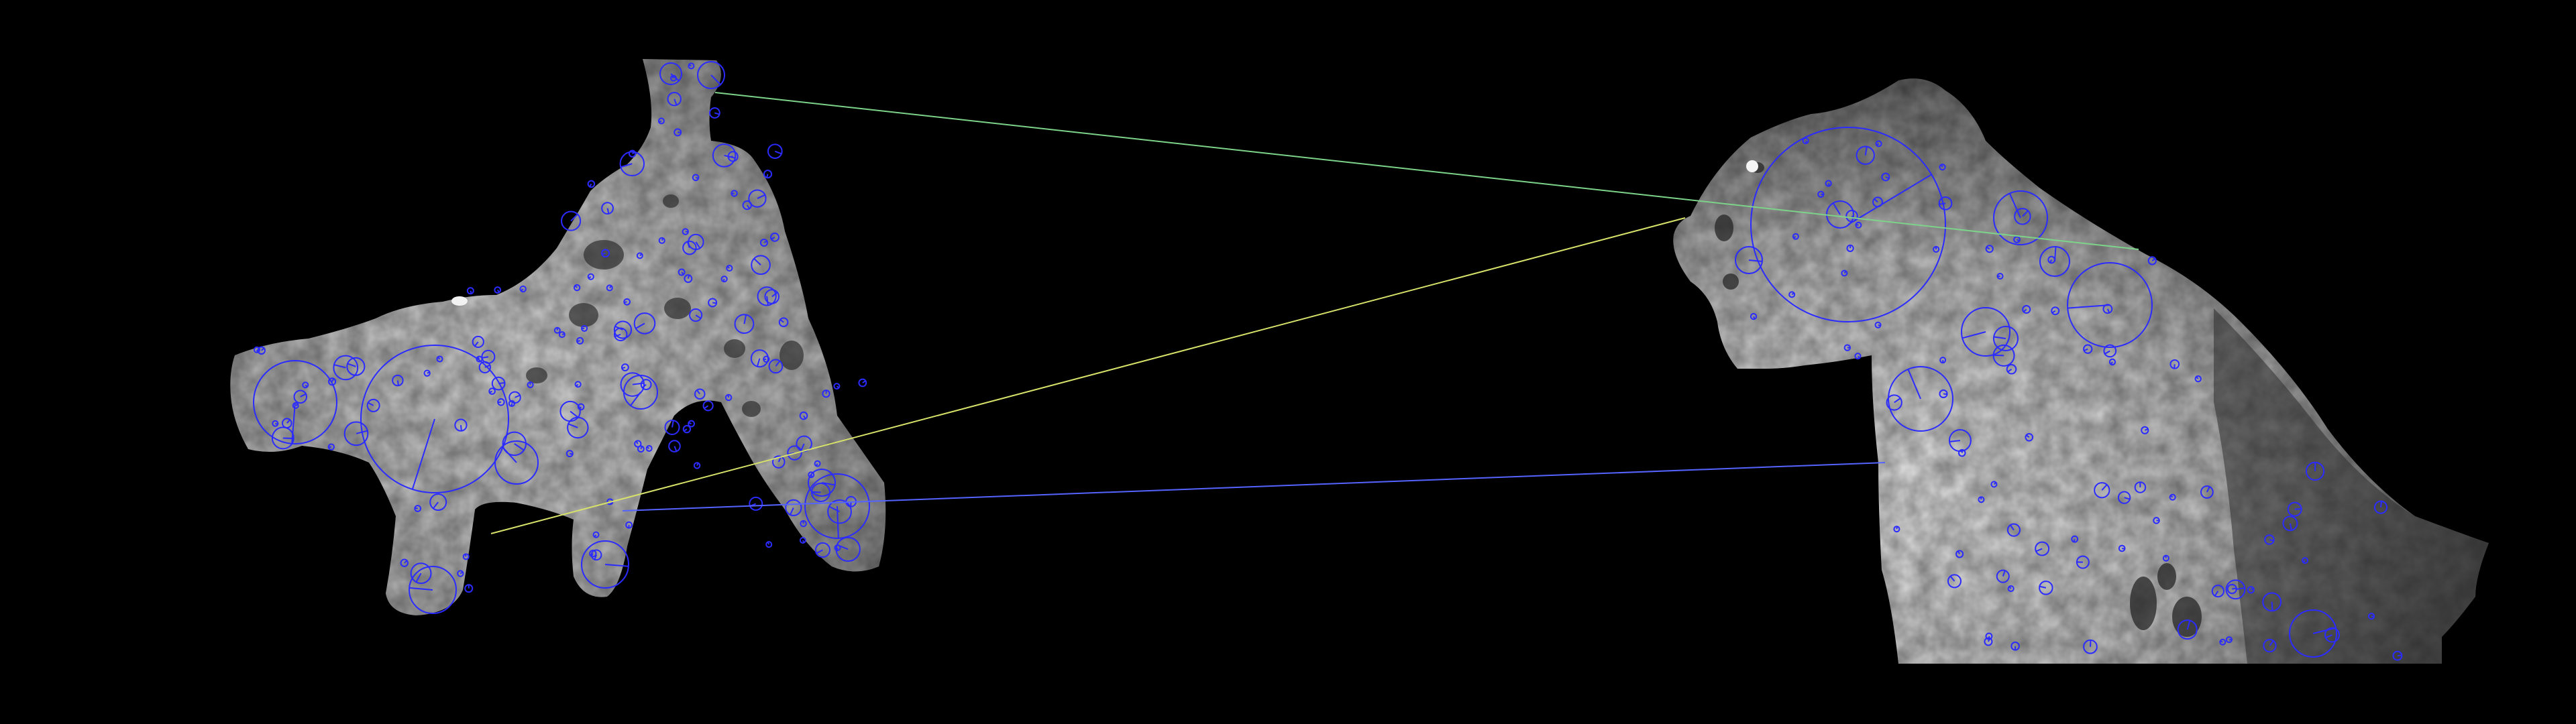 This screenshot has height=724, width=2576. I want to click on match-line-blue, so click(1254, 486).